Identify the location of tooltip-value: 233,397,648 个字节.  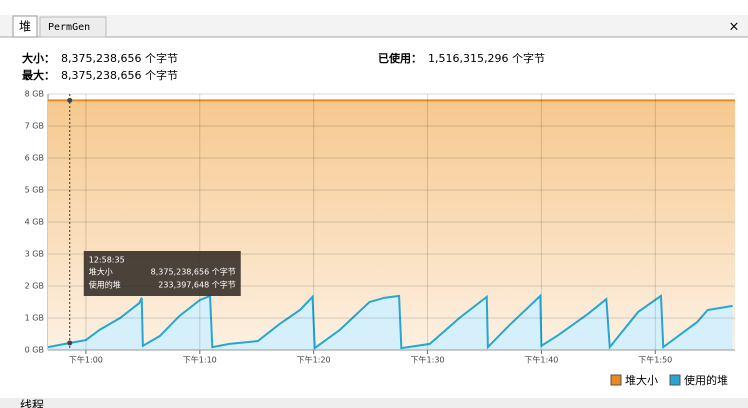
(196, 285).